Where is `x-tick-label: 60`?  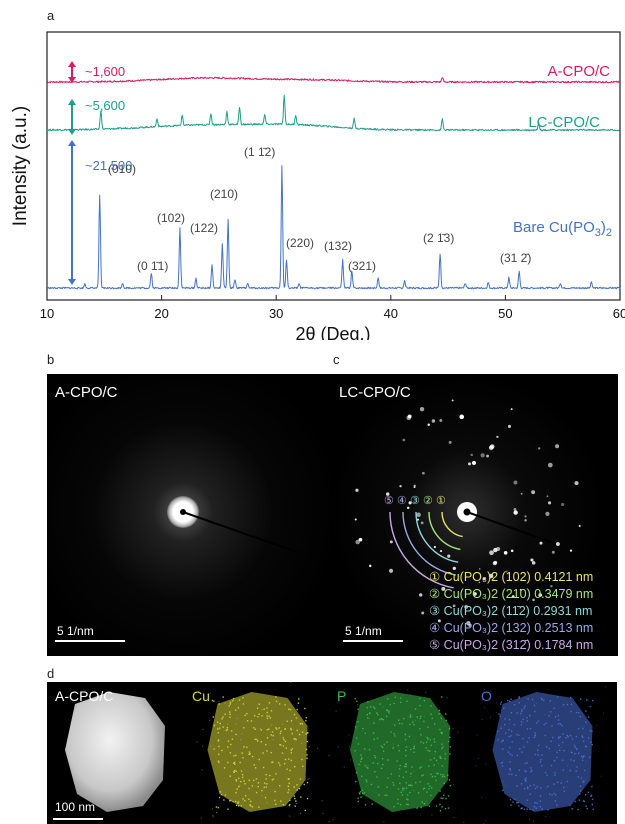
x-tick-label: 60 is located at coordinates (619, 313).